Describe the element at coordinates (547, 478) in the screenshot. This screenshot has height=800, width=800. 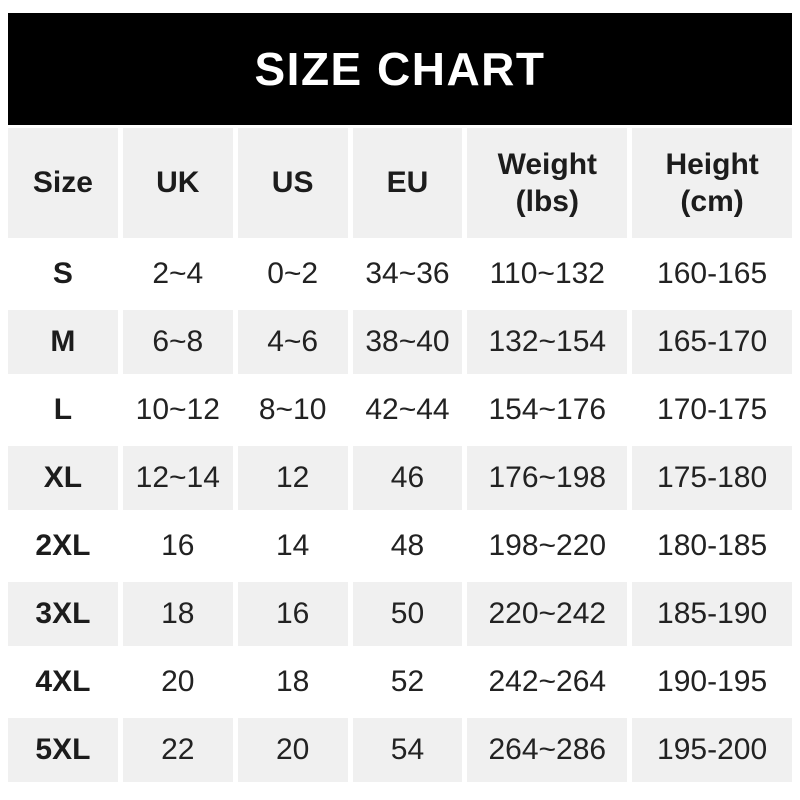
I see `cell-weight: 176~198` at that location.